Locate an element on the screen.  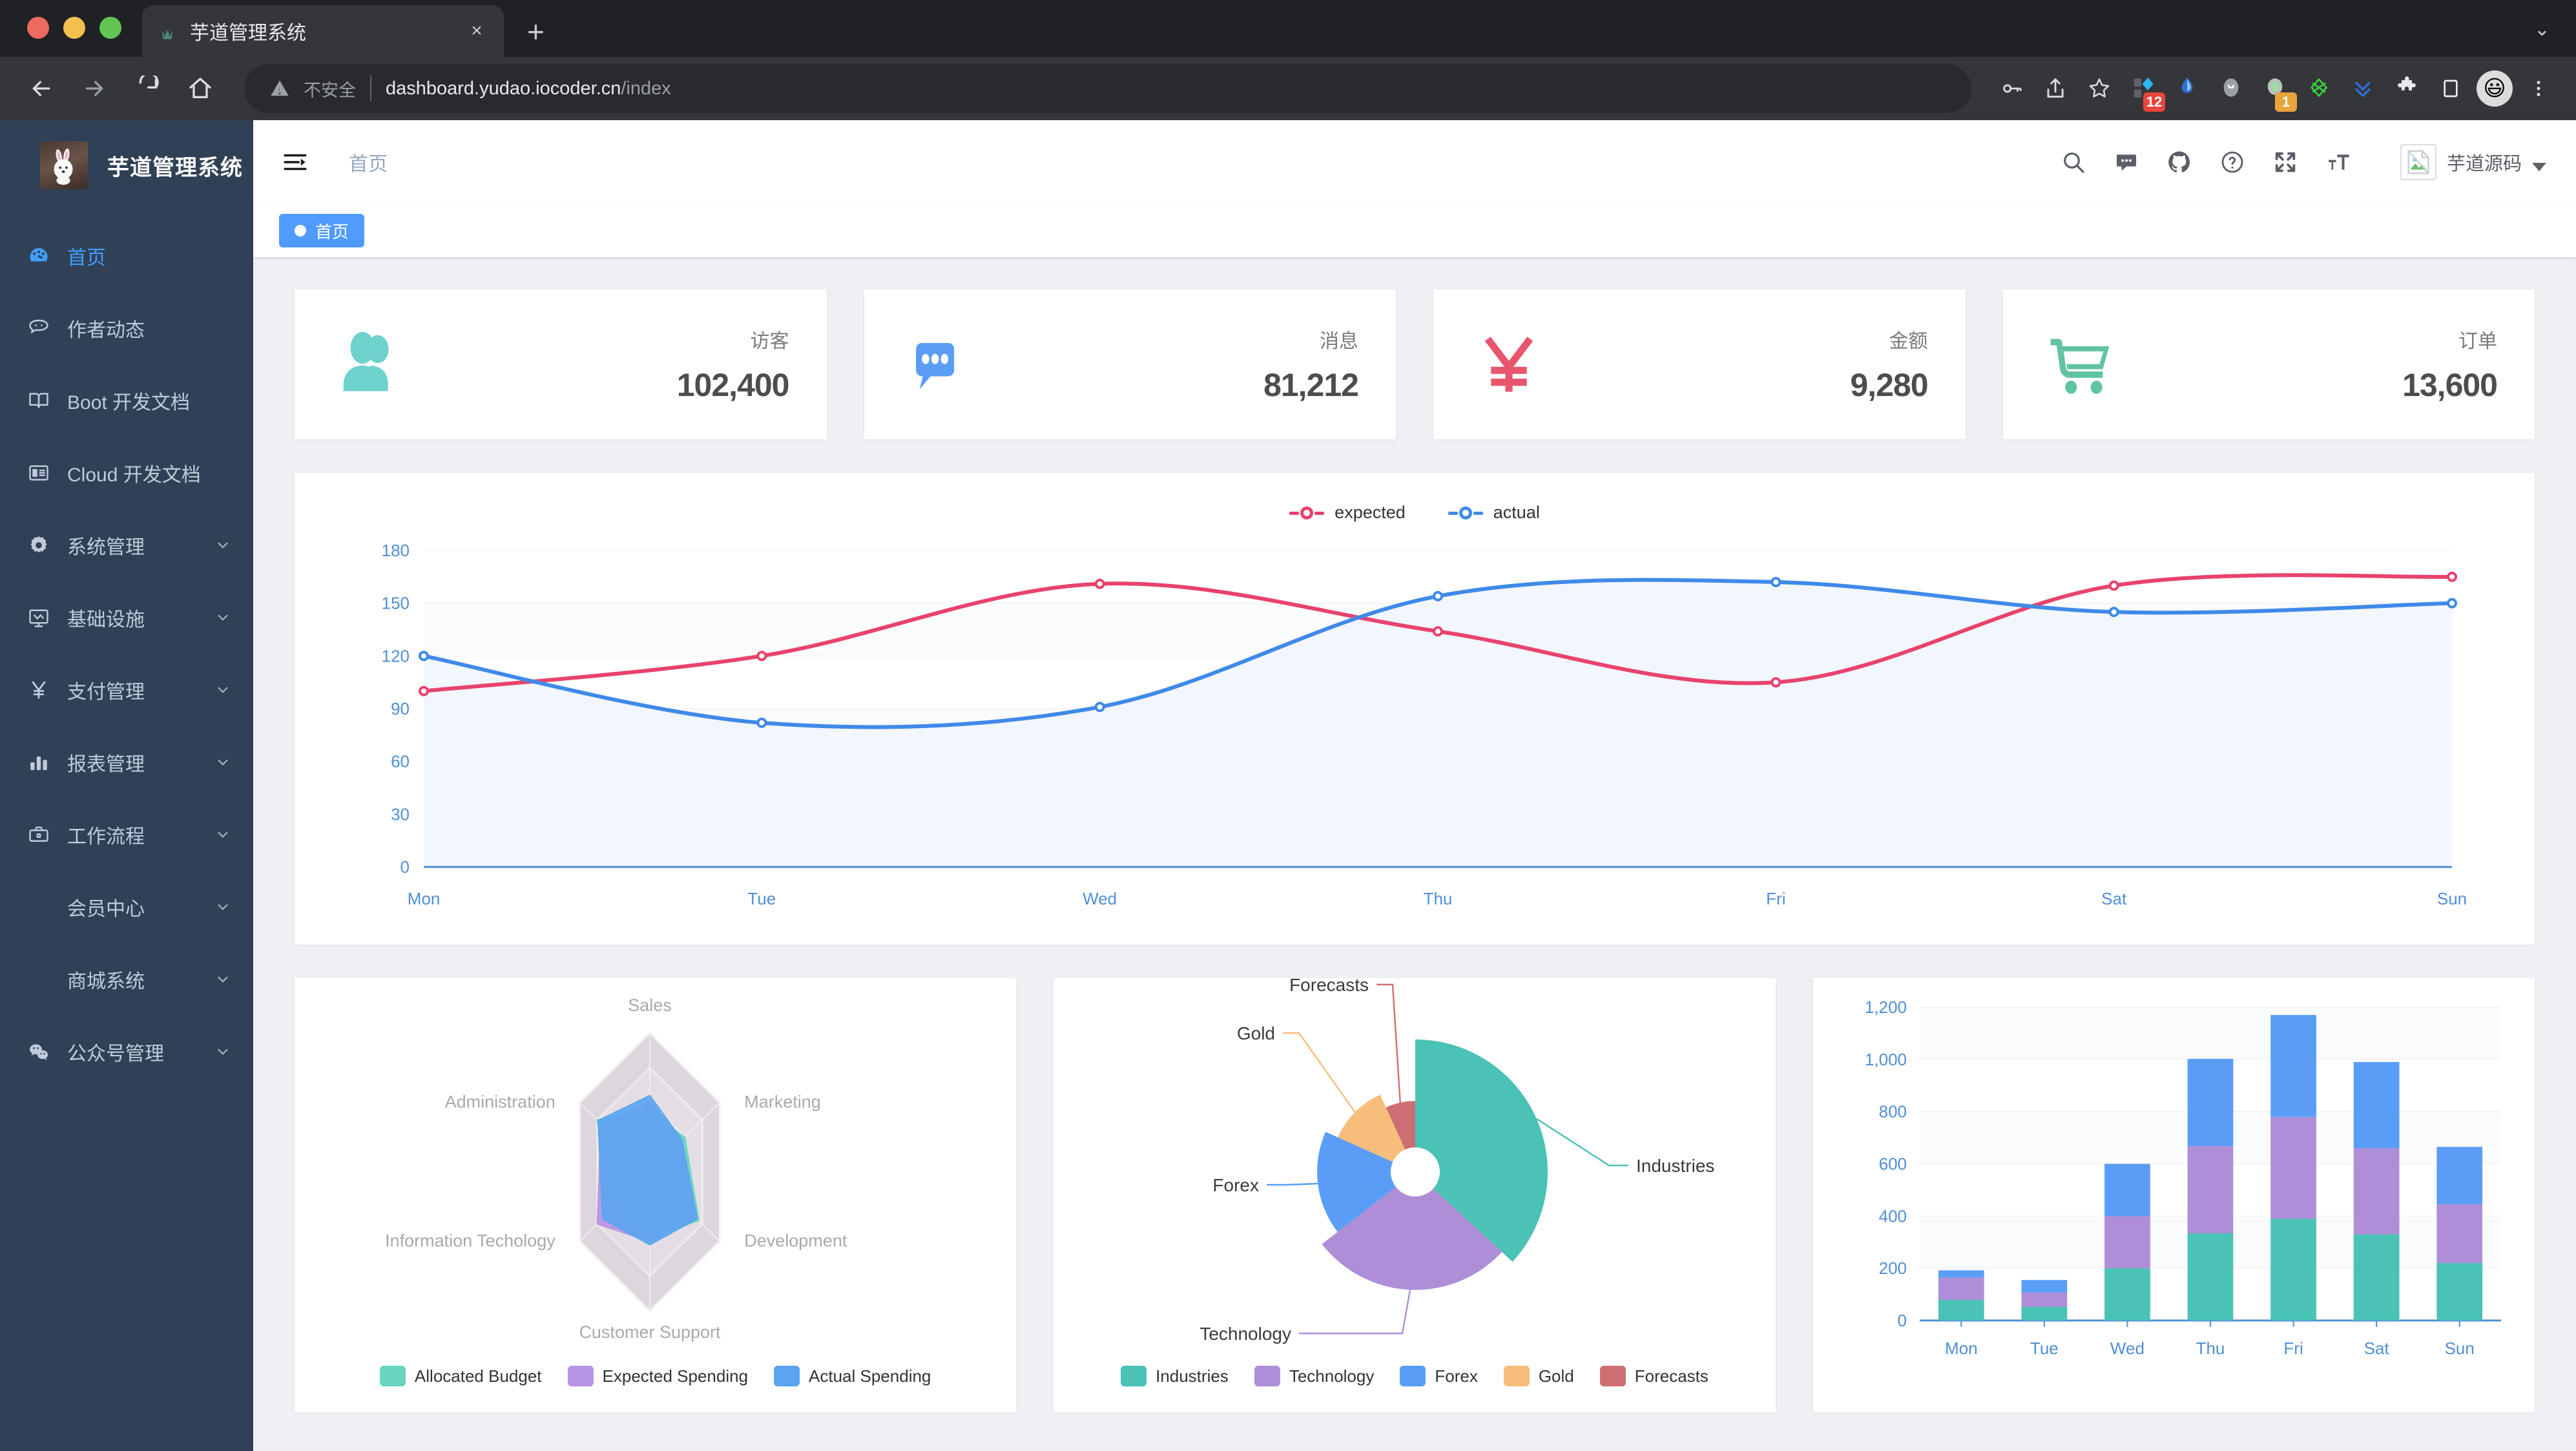
tab-strip: 芋道管理系统 × + ⌄ is located at coordinates (1288, 28).